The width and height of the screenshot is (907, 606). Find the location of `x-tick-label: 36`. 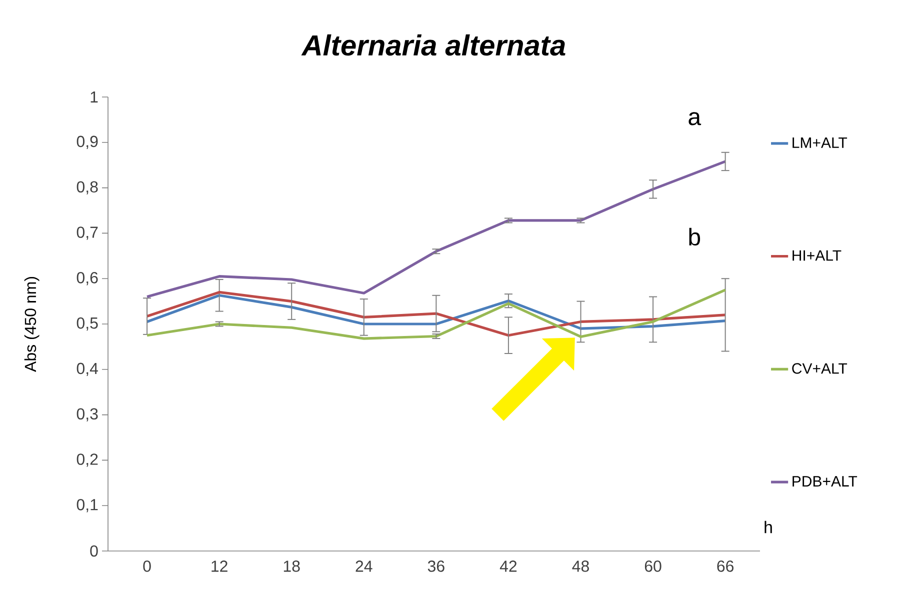

x-tick-label: 36 is located at coordinates (436, 566).